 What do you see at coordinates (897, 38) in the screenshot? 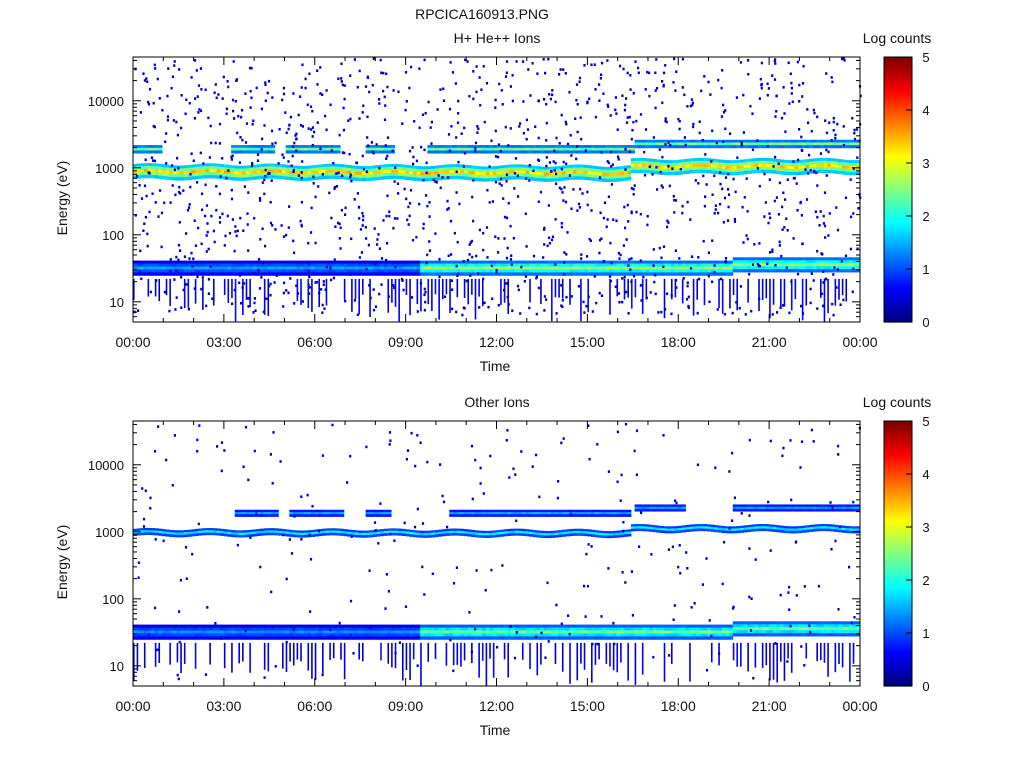
I see `colorbar-label: Log counts` at bounding box center [897, 38].